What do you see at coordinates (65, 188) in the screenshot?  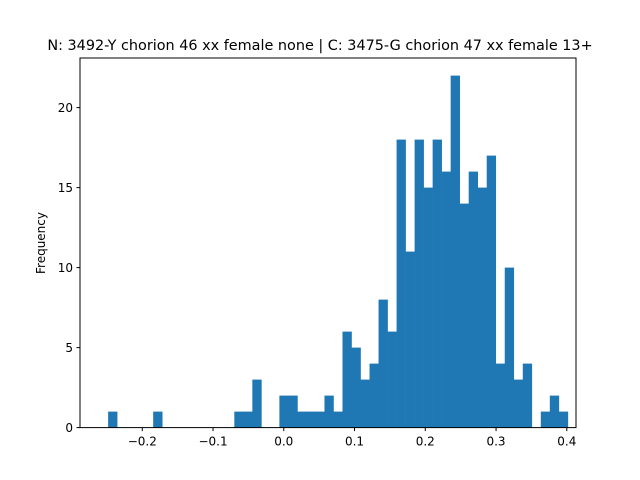 I see `y-tick-label: 15` at bounding box center [65, 188].